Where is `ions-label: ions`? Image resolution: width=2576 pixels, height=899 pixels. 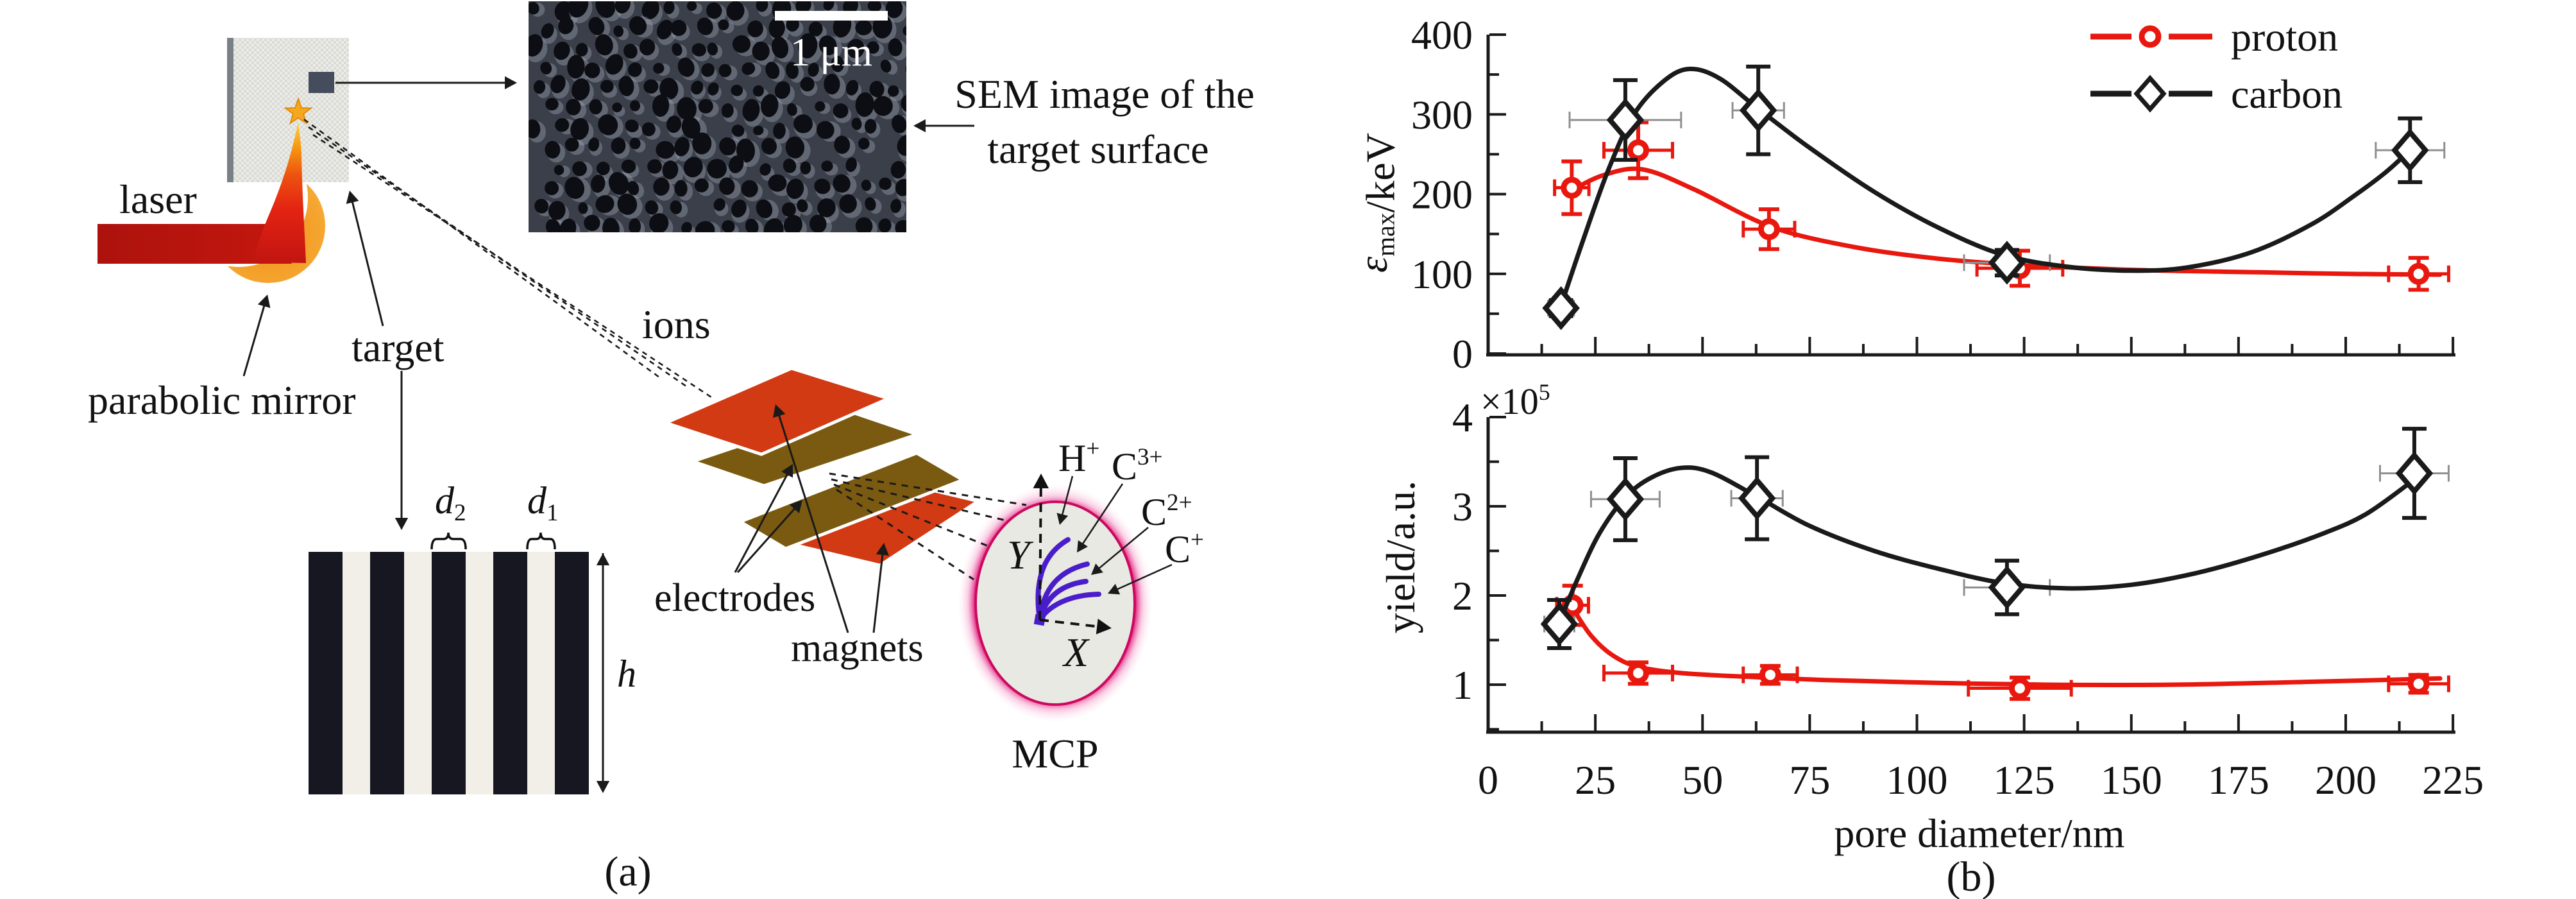 ions-label: ions is located at coordinates (676, 324).